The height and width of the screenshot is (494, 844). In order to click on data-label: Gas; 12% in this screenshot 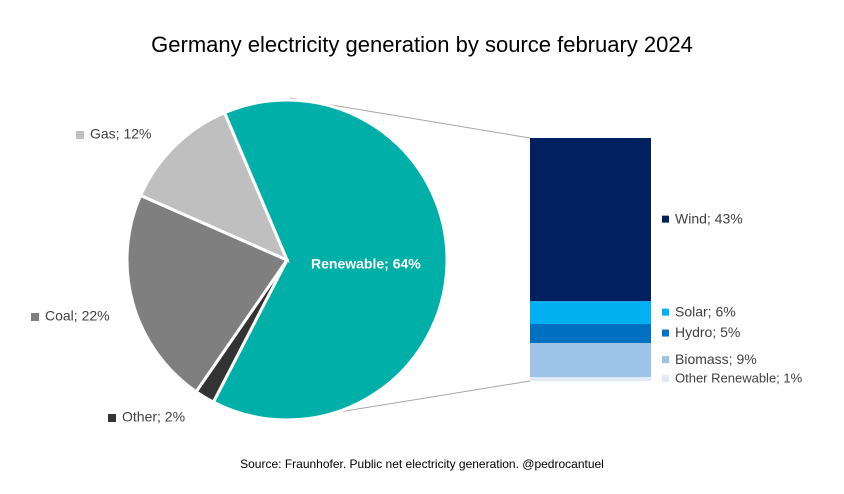, I will do `click(120, 134)`.